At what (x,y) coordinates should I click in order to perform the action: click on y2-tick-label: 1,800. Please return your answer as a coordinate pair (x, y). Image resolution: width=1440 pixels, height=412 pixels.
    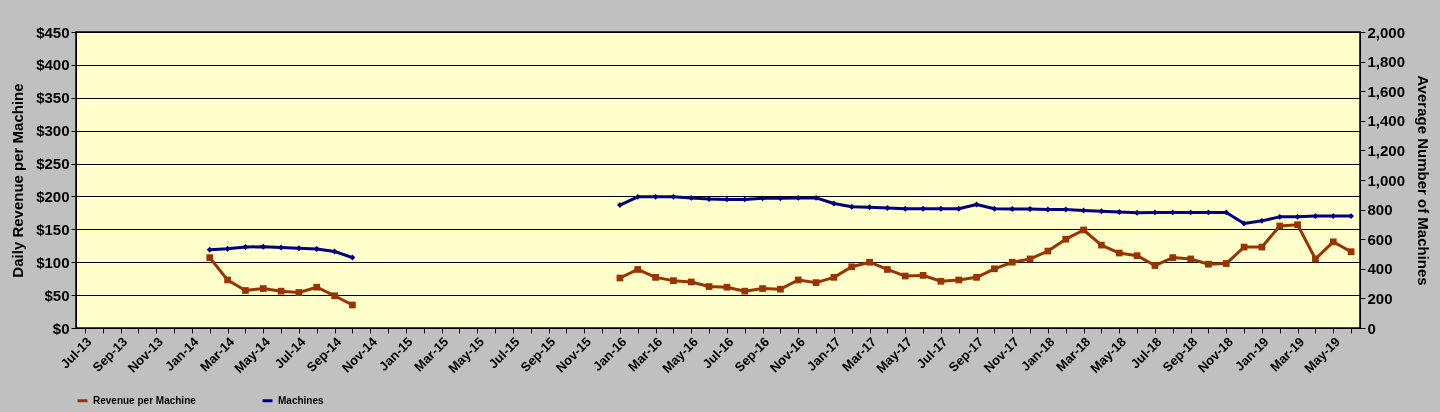
    Looking at the image, I should click on (1386, 62).